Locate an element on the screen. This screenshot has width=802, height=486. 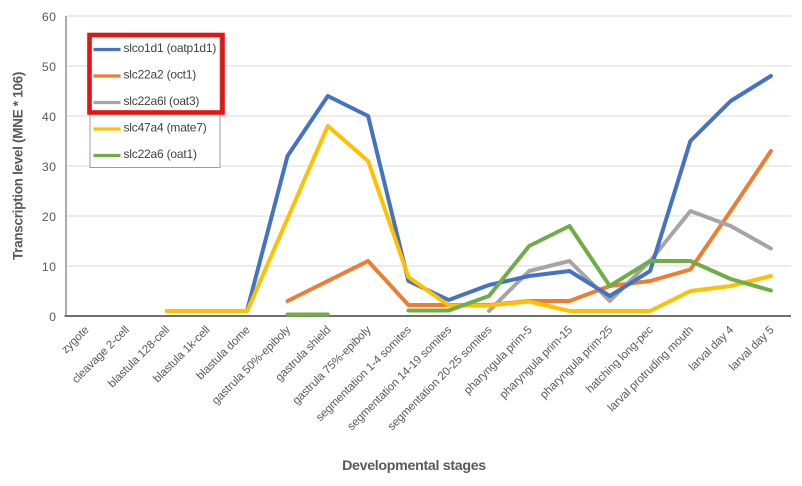
svg-text: slco1d1 (oatp1d1) is located at coordinates (170, 48).